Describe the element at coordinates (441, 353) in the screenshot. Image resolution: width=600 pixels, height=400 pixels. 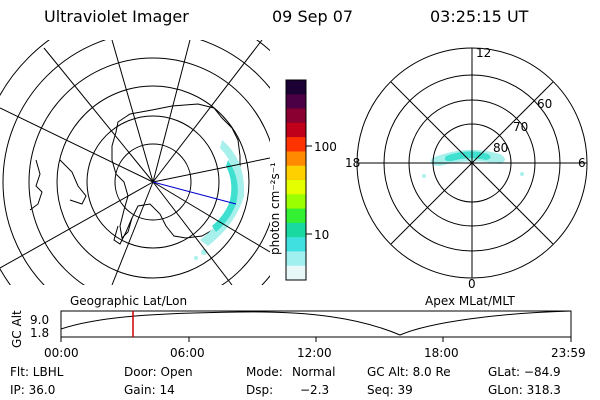
I see `timeline-tick-1800: 18:00` at that location.